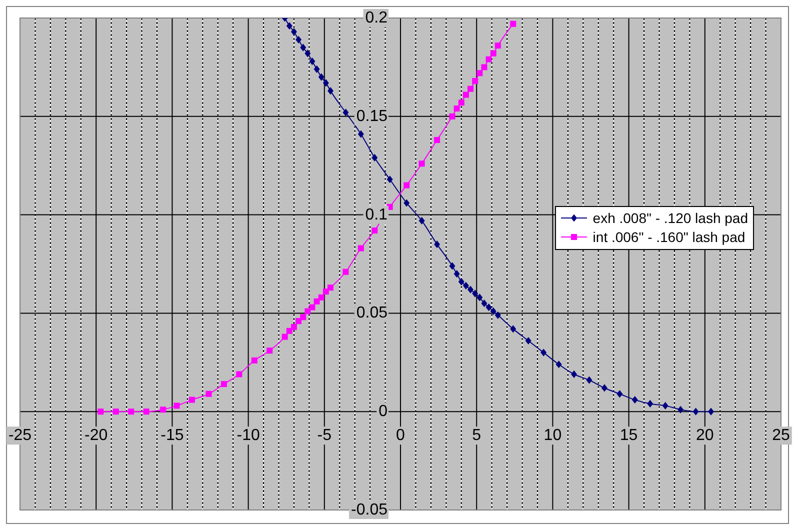 Image resolution: width=800 pixels, height=529 pixels. Describe the element at coordinates (248, 435) in the screenshot. I see `x-tick-label: -10` at that location.